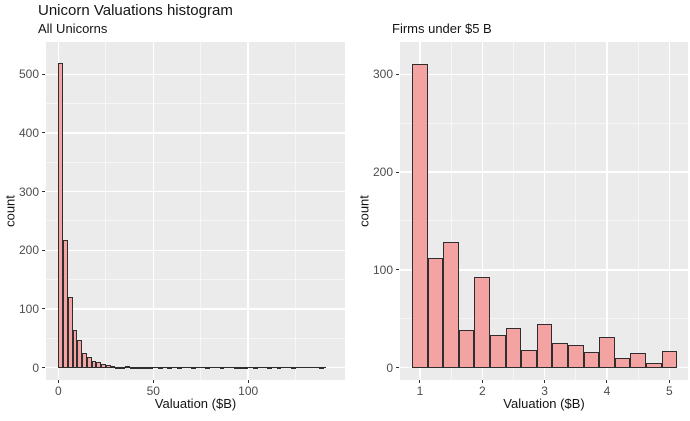 The height and width of the screenshot is (421, 690). Describe the element at coordinates (420, 391) in the screenshot. I see `x-tick-label: 1` at that location.